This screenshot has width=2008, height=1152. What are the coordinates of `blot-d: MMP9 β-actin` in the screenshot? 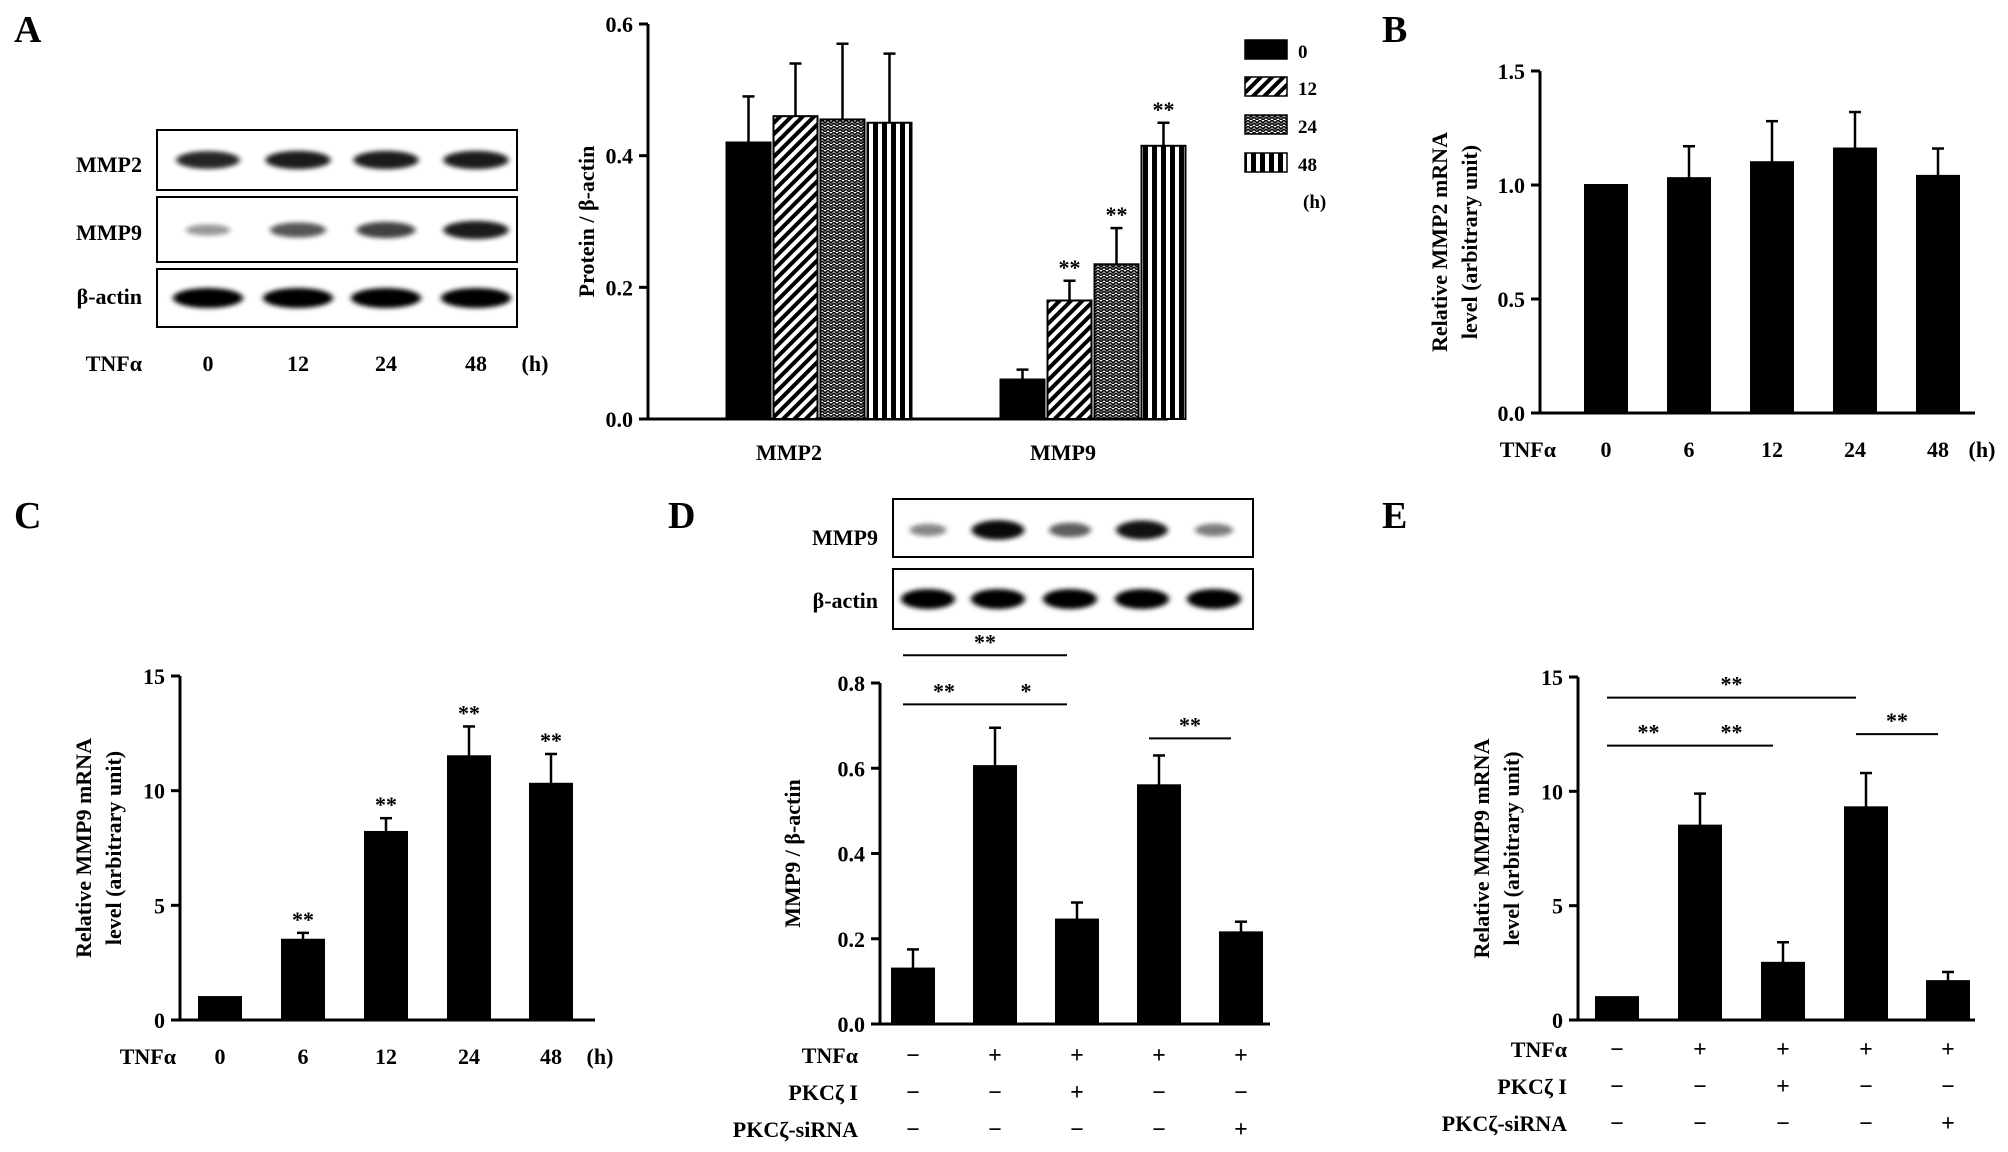 It's located at (1033, 564).